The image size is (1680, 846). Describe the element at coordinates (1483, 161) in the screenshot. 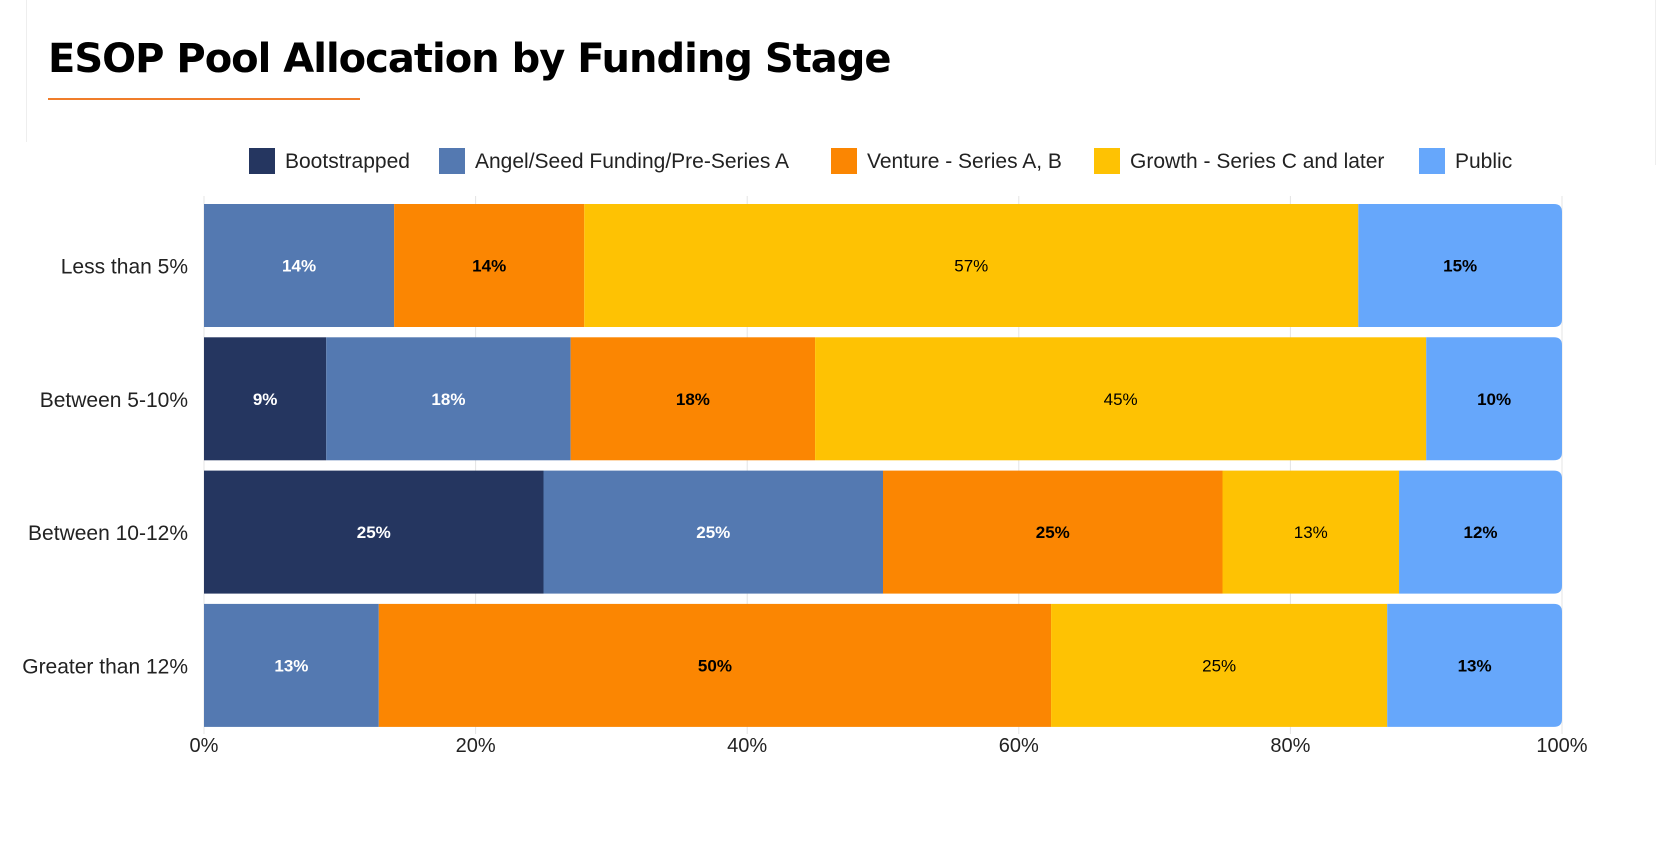

I see `legend-label: Public` at that location.